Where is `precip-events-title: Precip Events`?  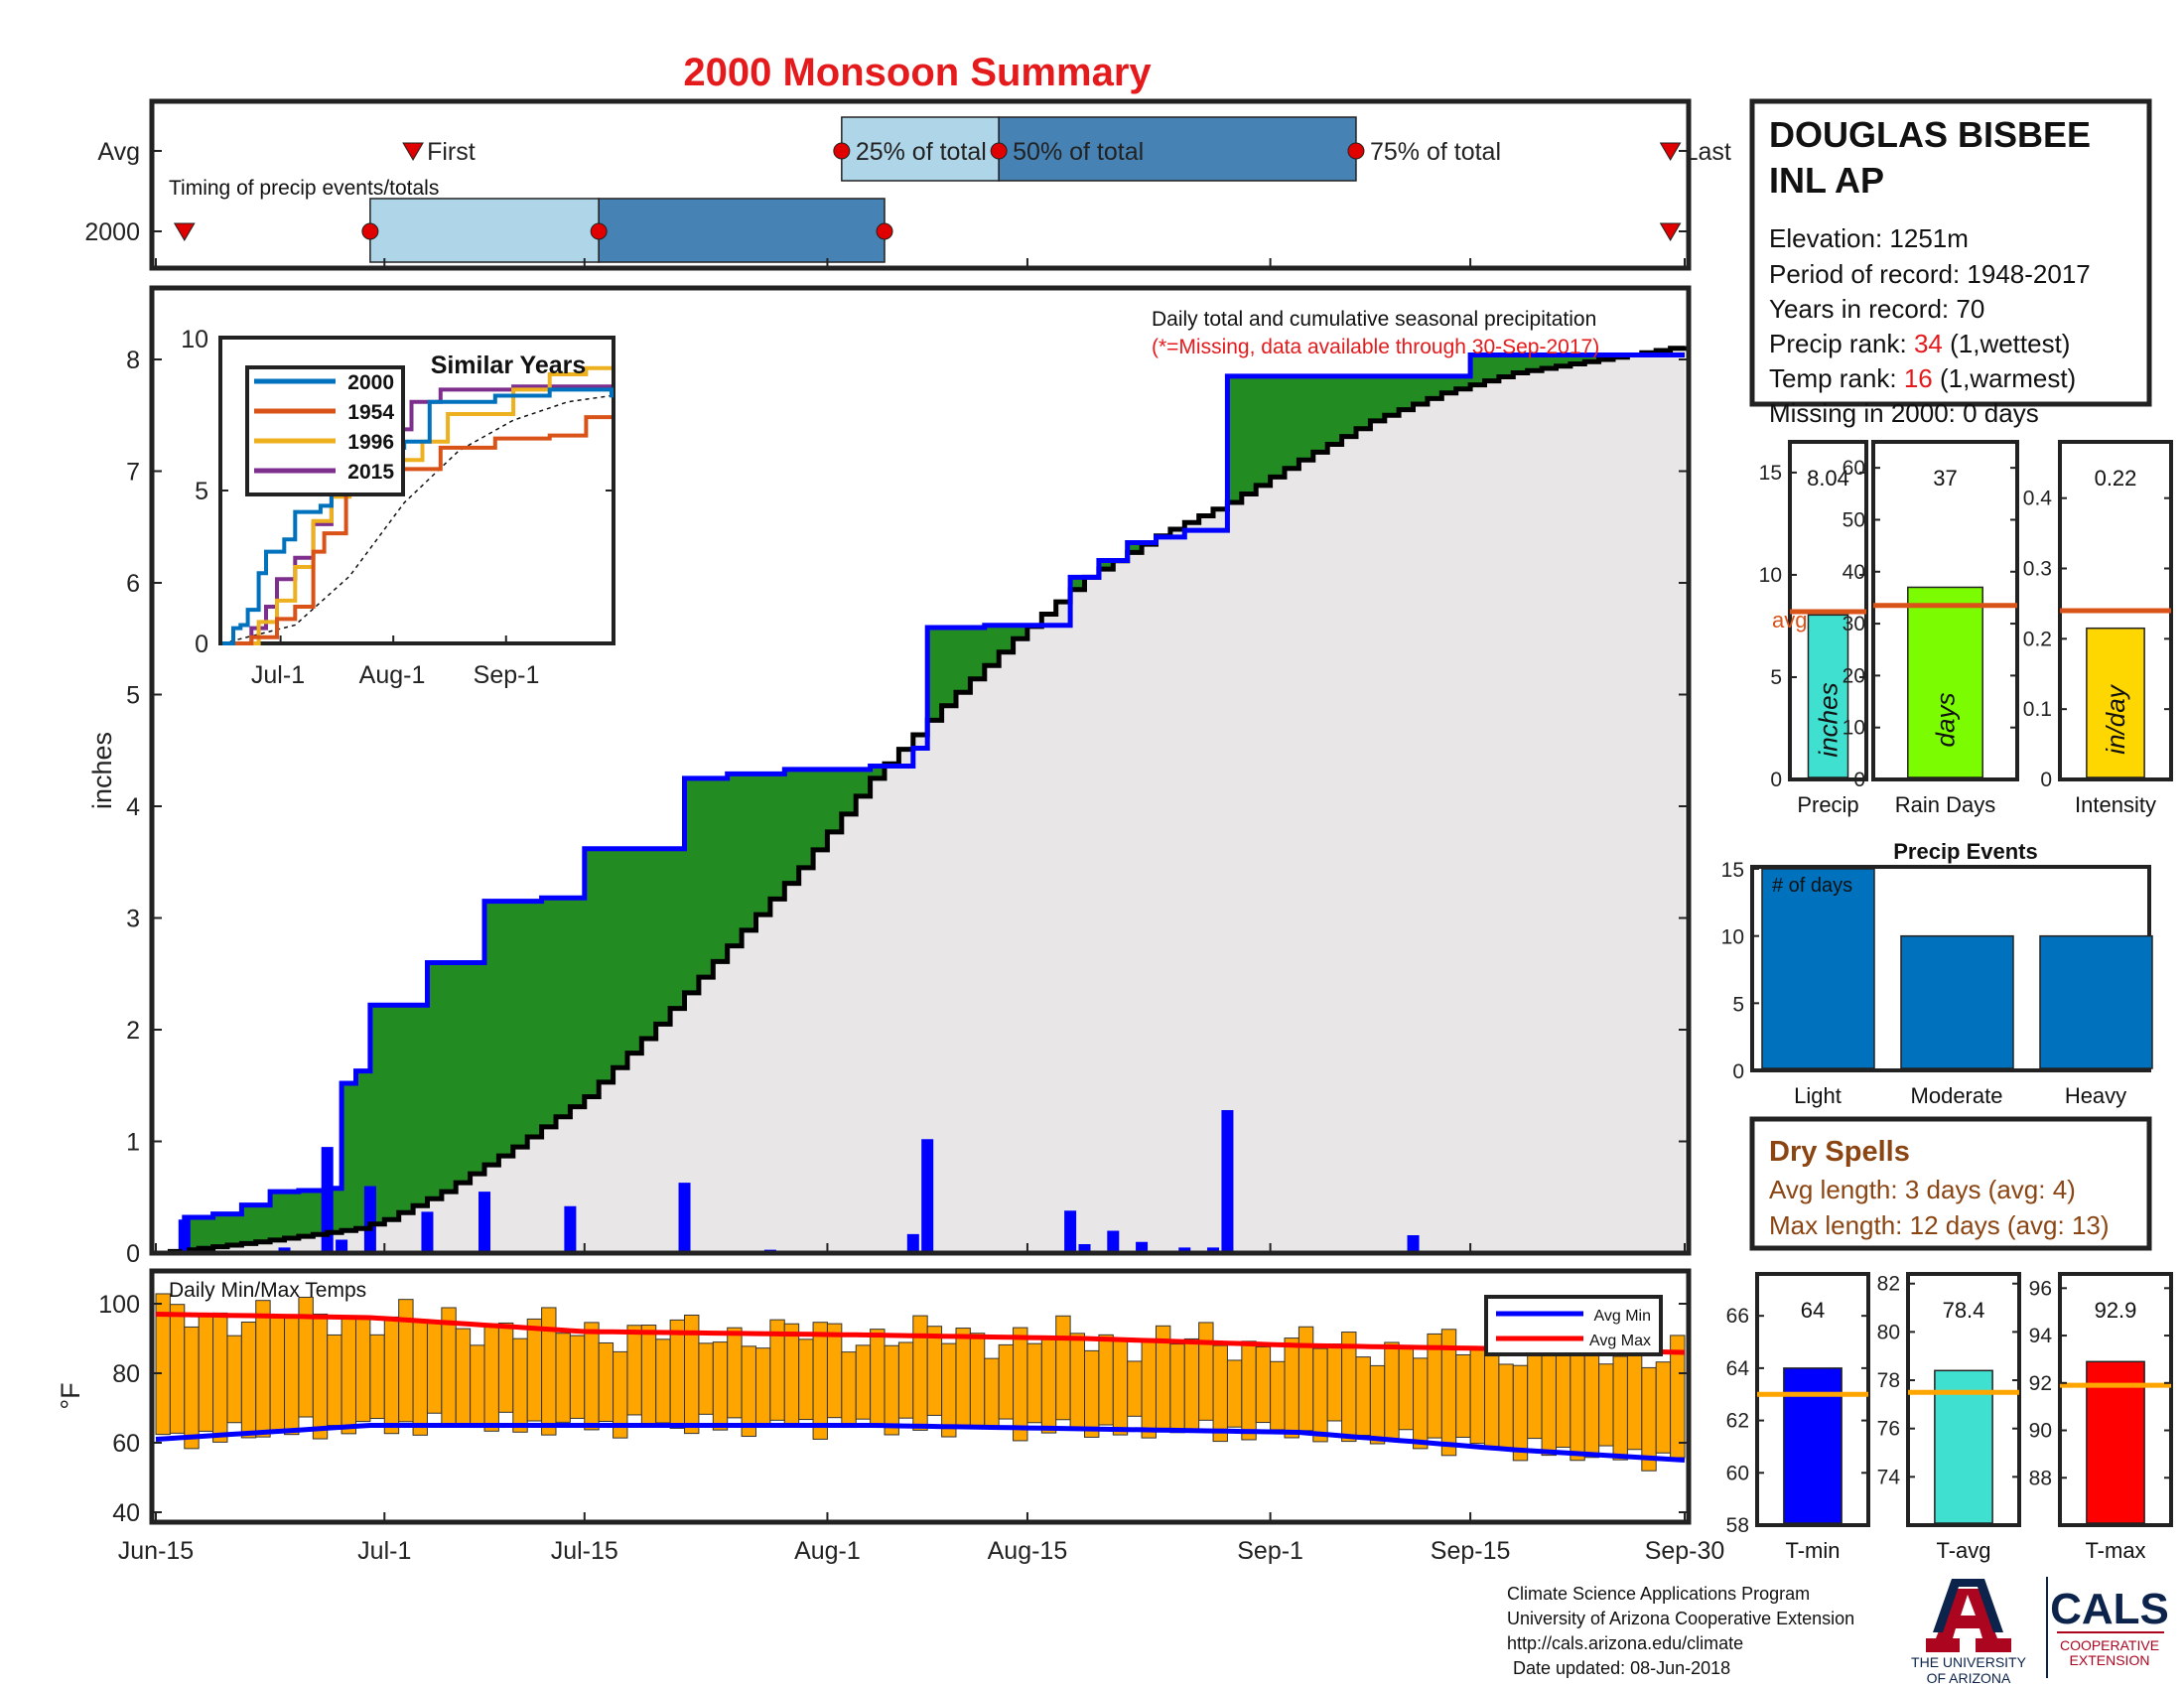 precip-events-title: Precip Events is located at coordinates (1965, 851).